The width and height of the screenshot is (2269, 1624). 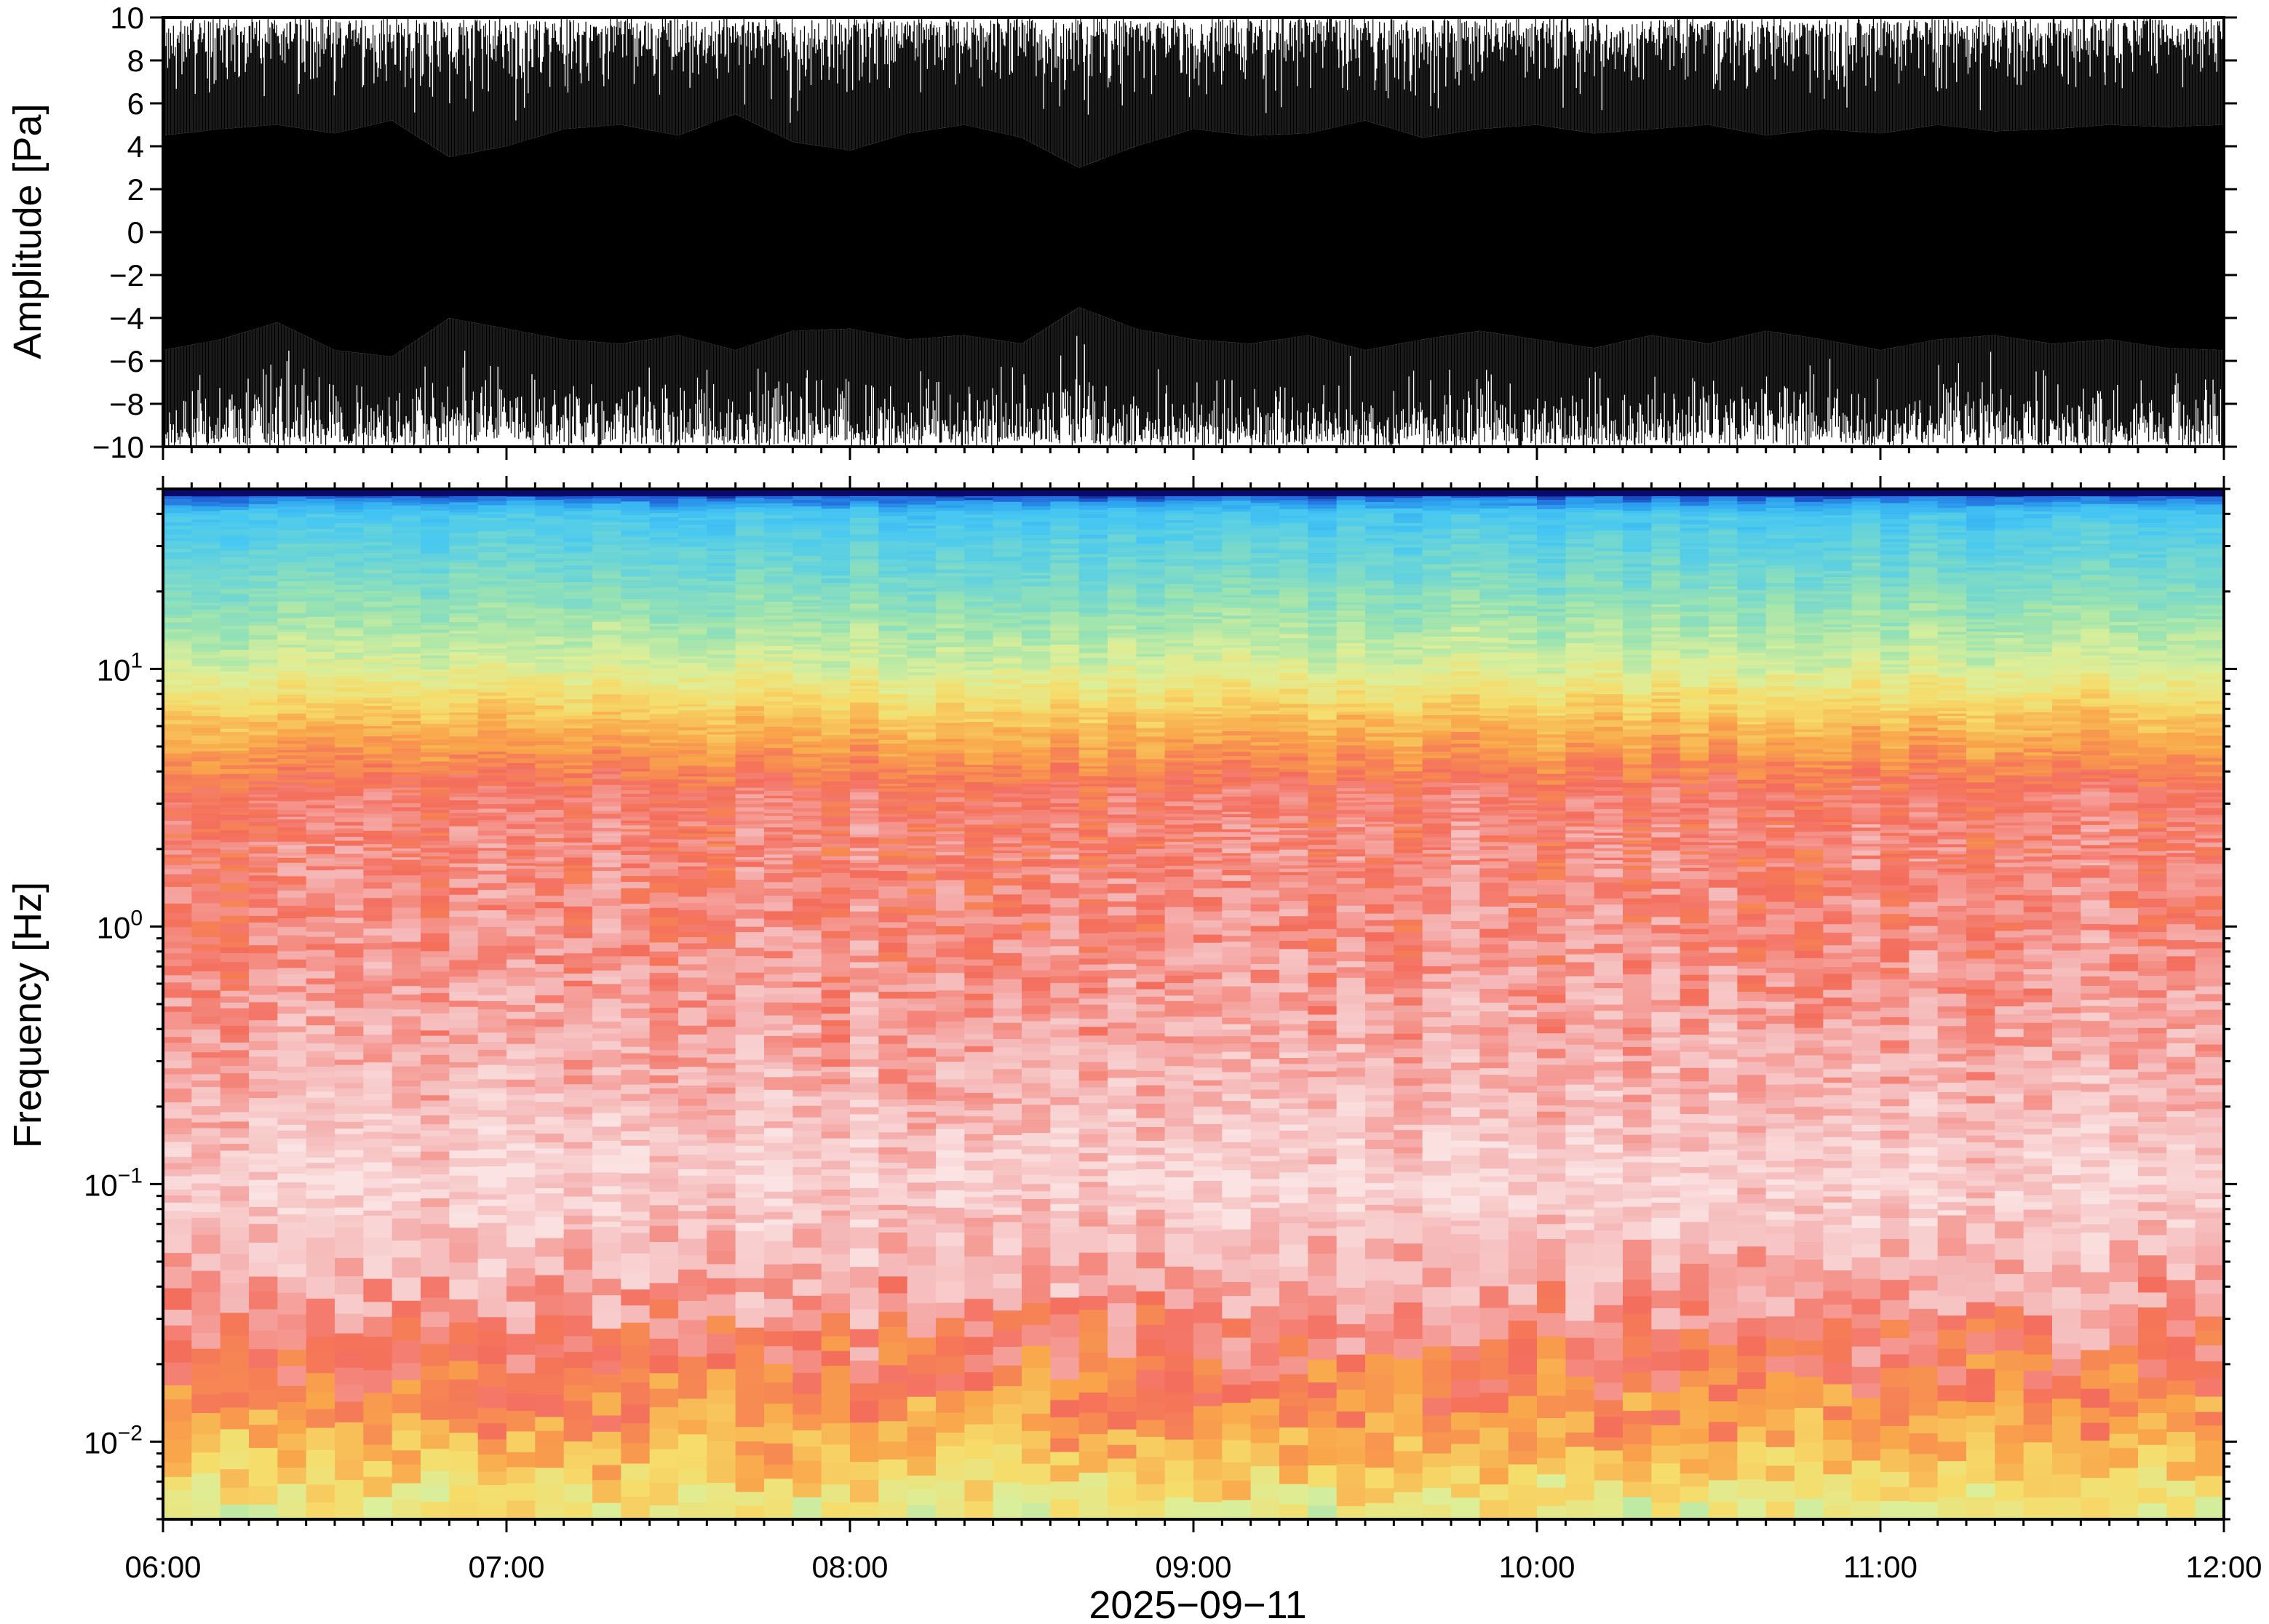 I want to click on amplitude-tick-label: 10, so click(x=127, y=18).